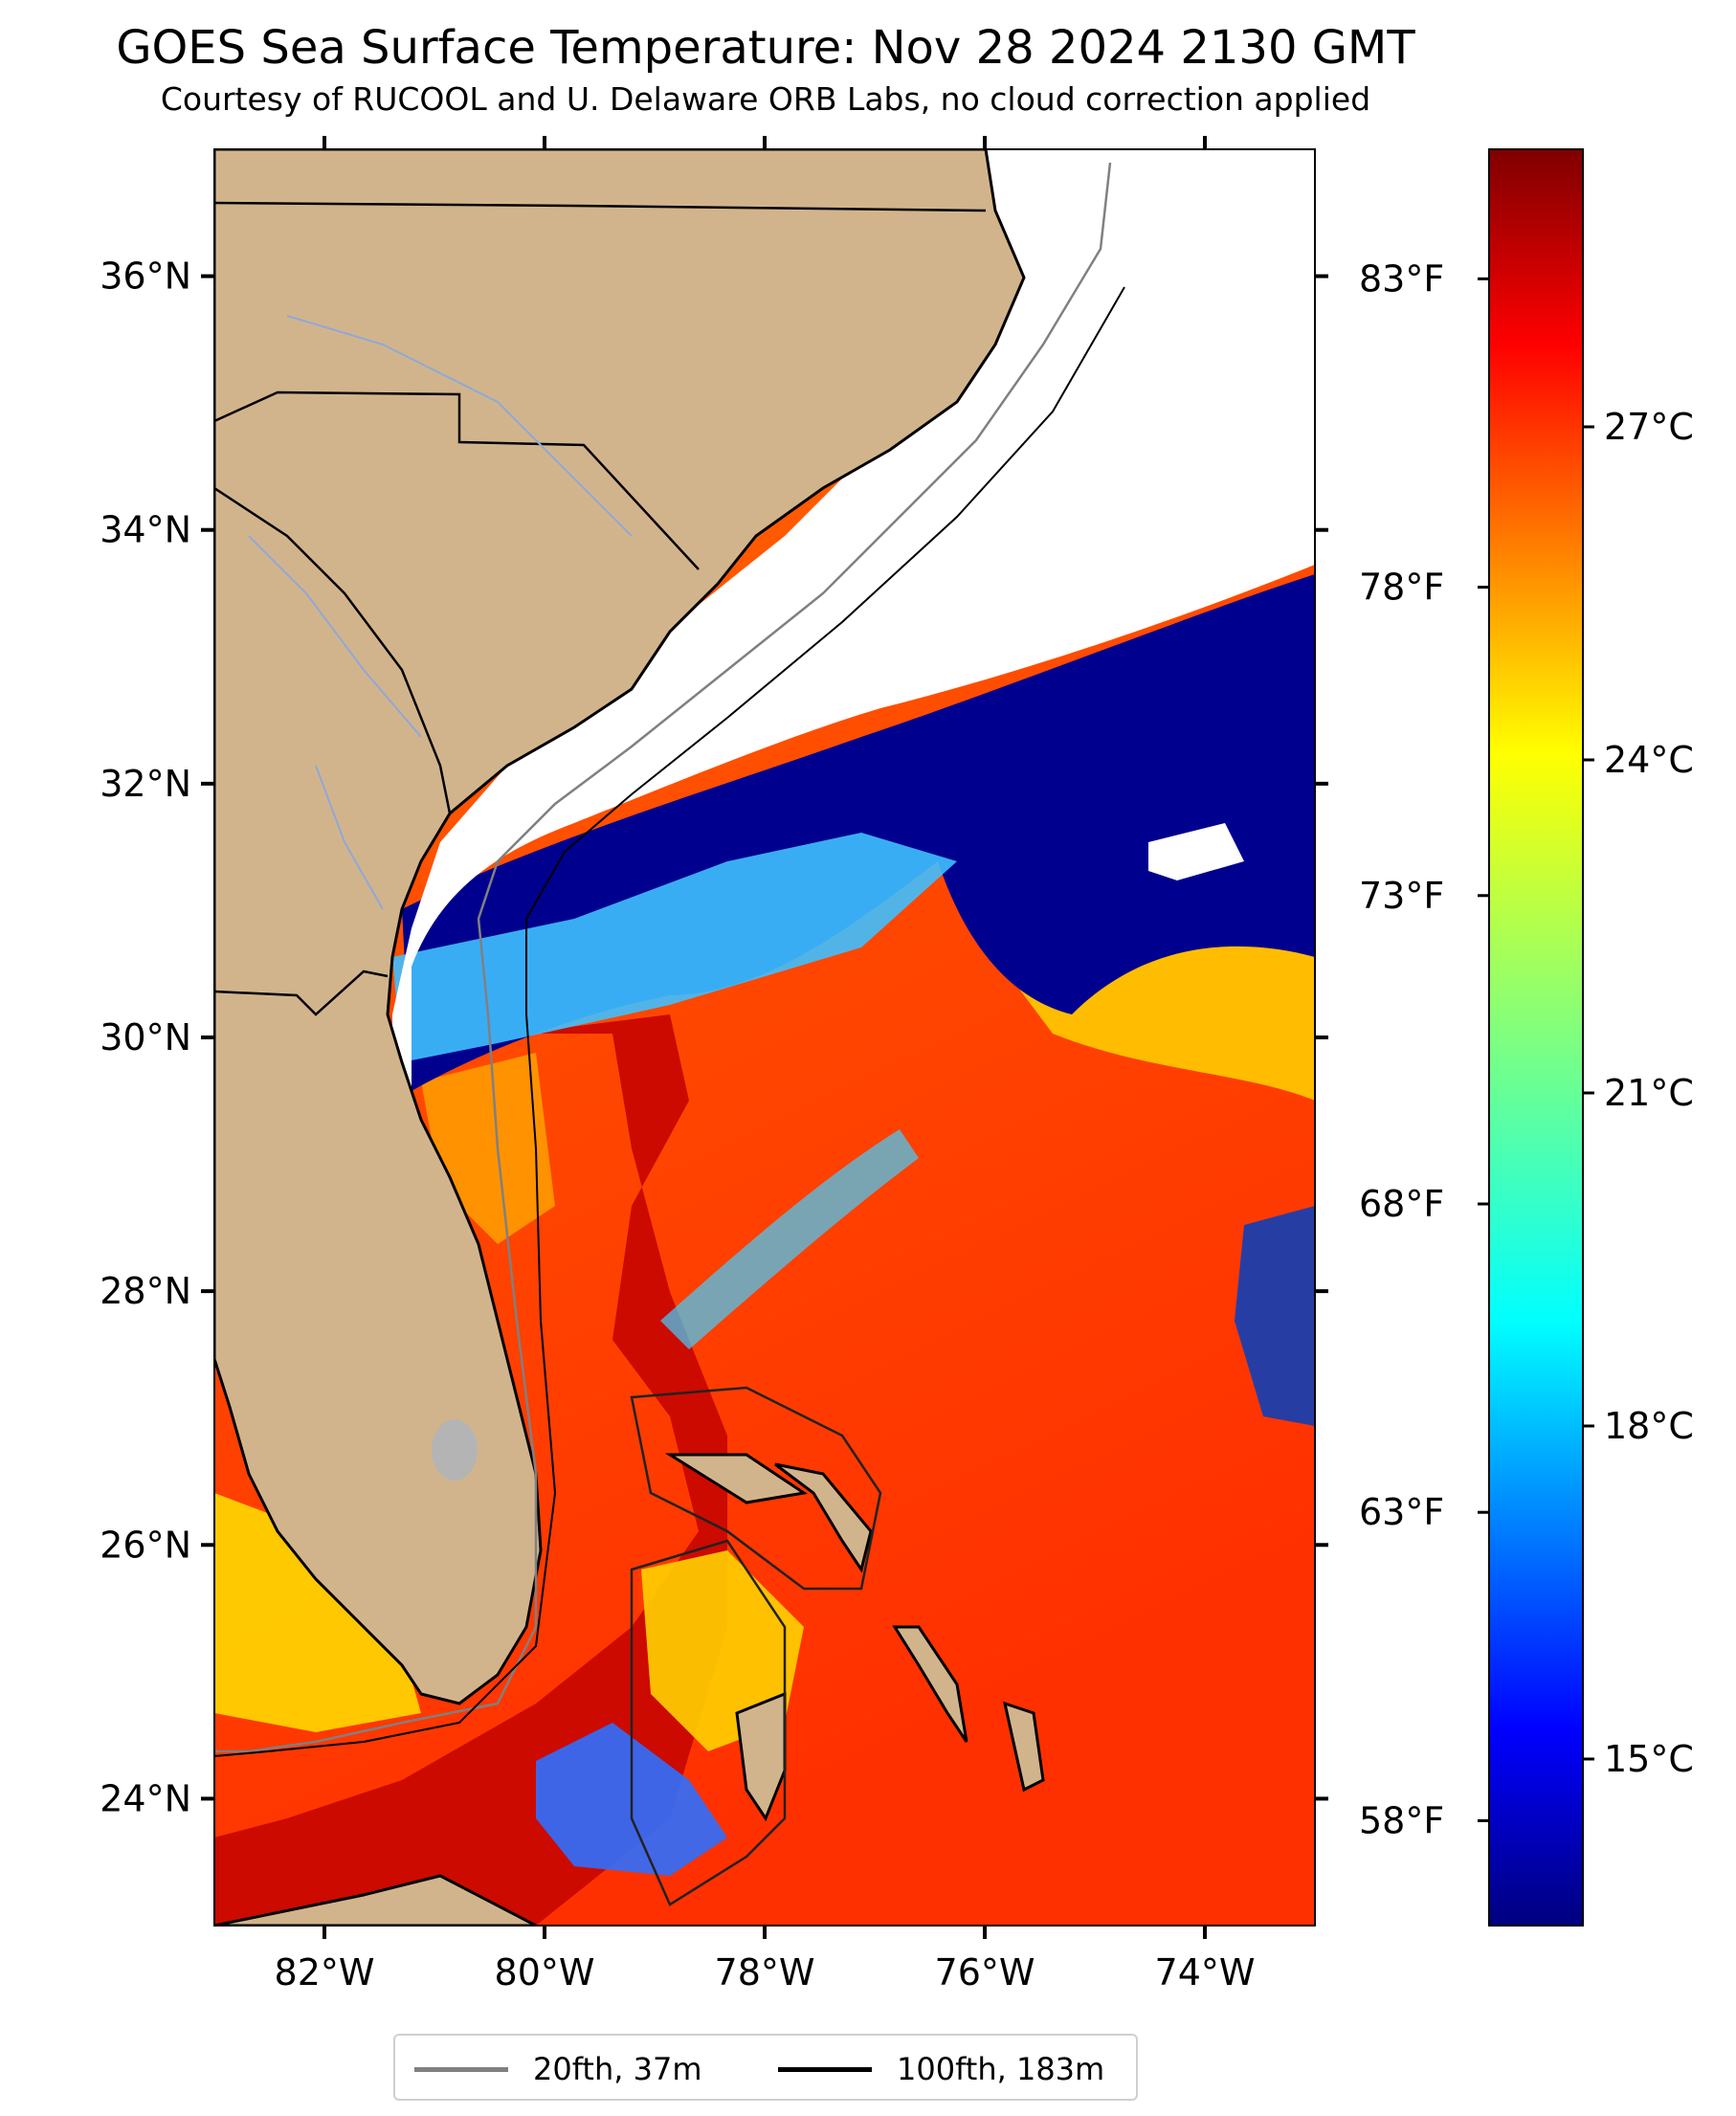 The height and width of the screenshot is (2116, 1736). What do you see at coordinates (145, 277) in the screenshot?
I see `lat-tick-label: 36°N` at bounding box center [145, 277].